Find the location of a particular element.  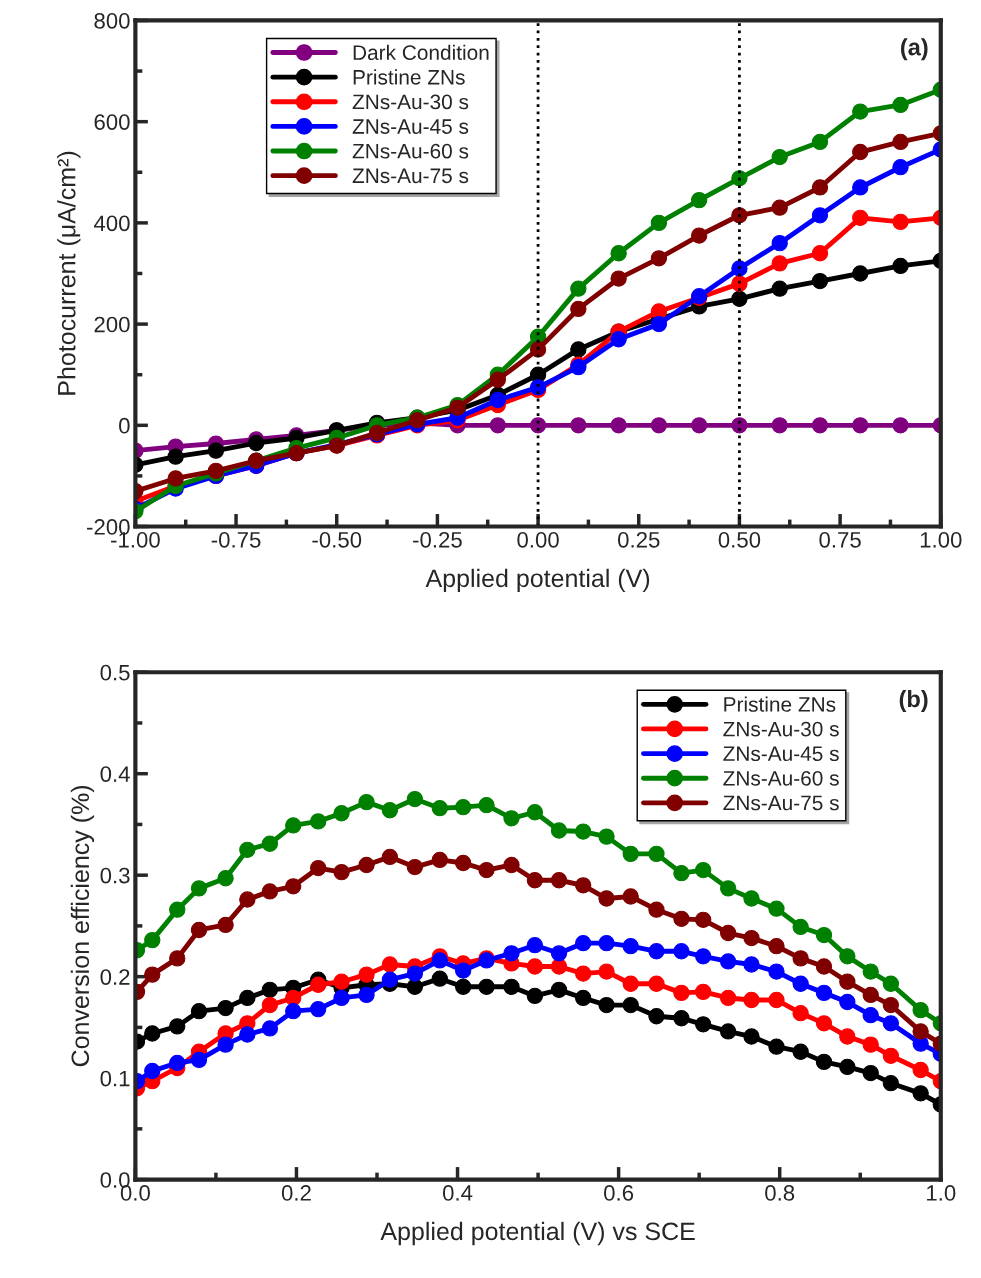

x-tick-label: 0.25 is located at coordinates (639, 539).